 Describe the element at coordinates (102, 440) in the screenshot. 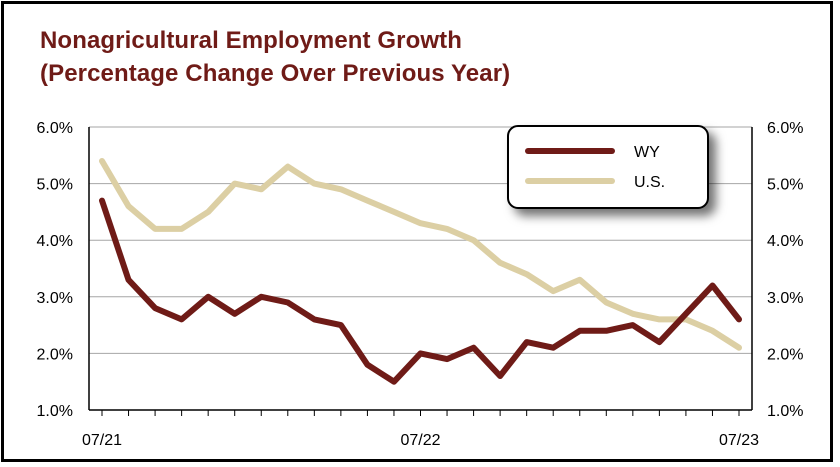

I see `x-tick-label: 07/21` at that location.